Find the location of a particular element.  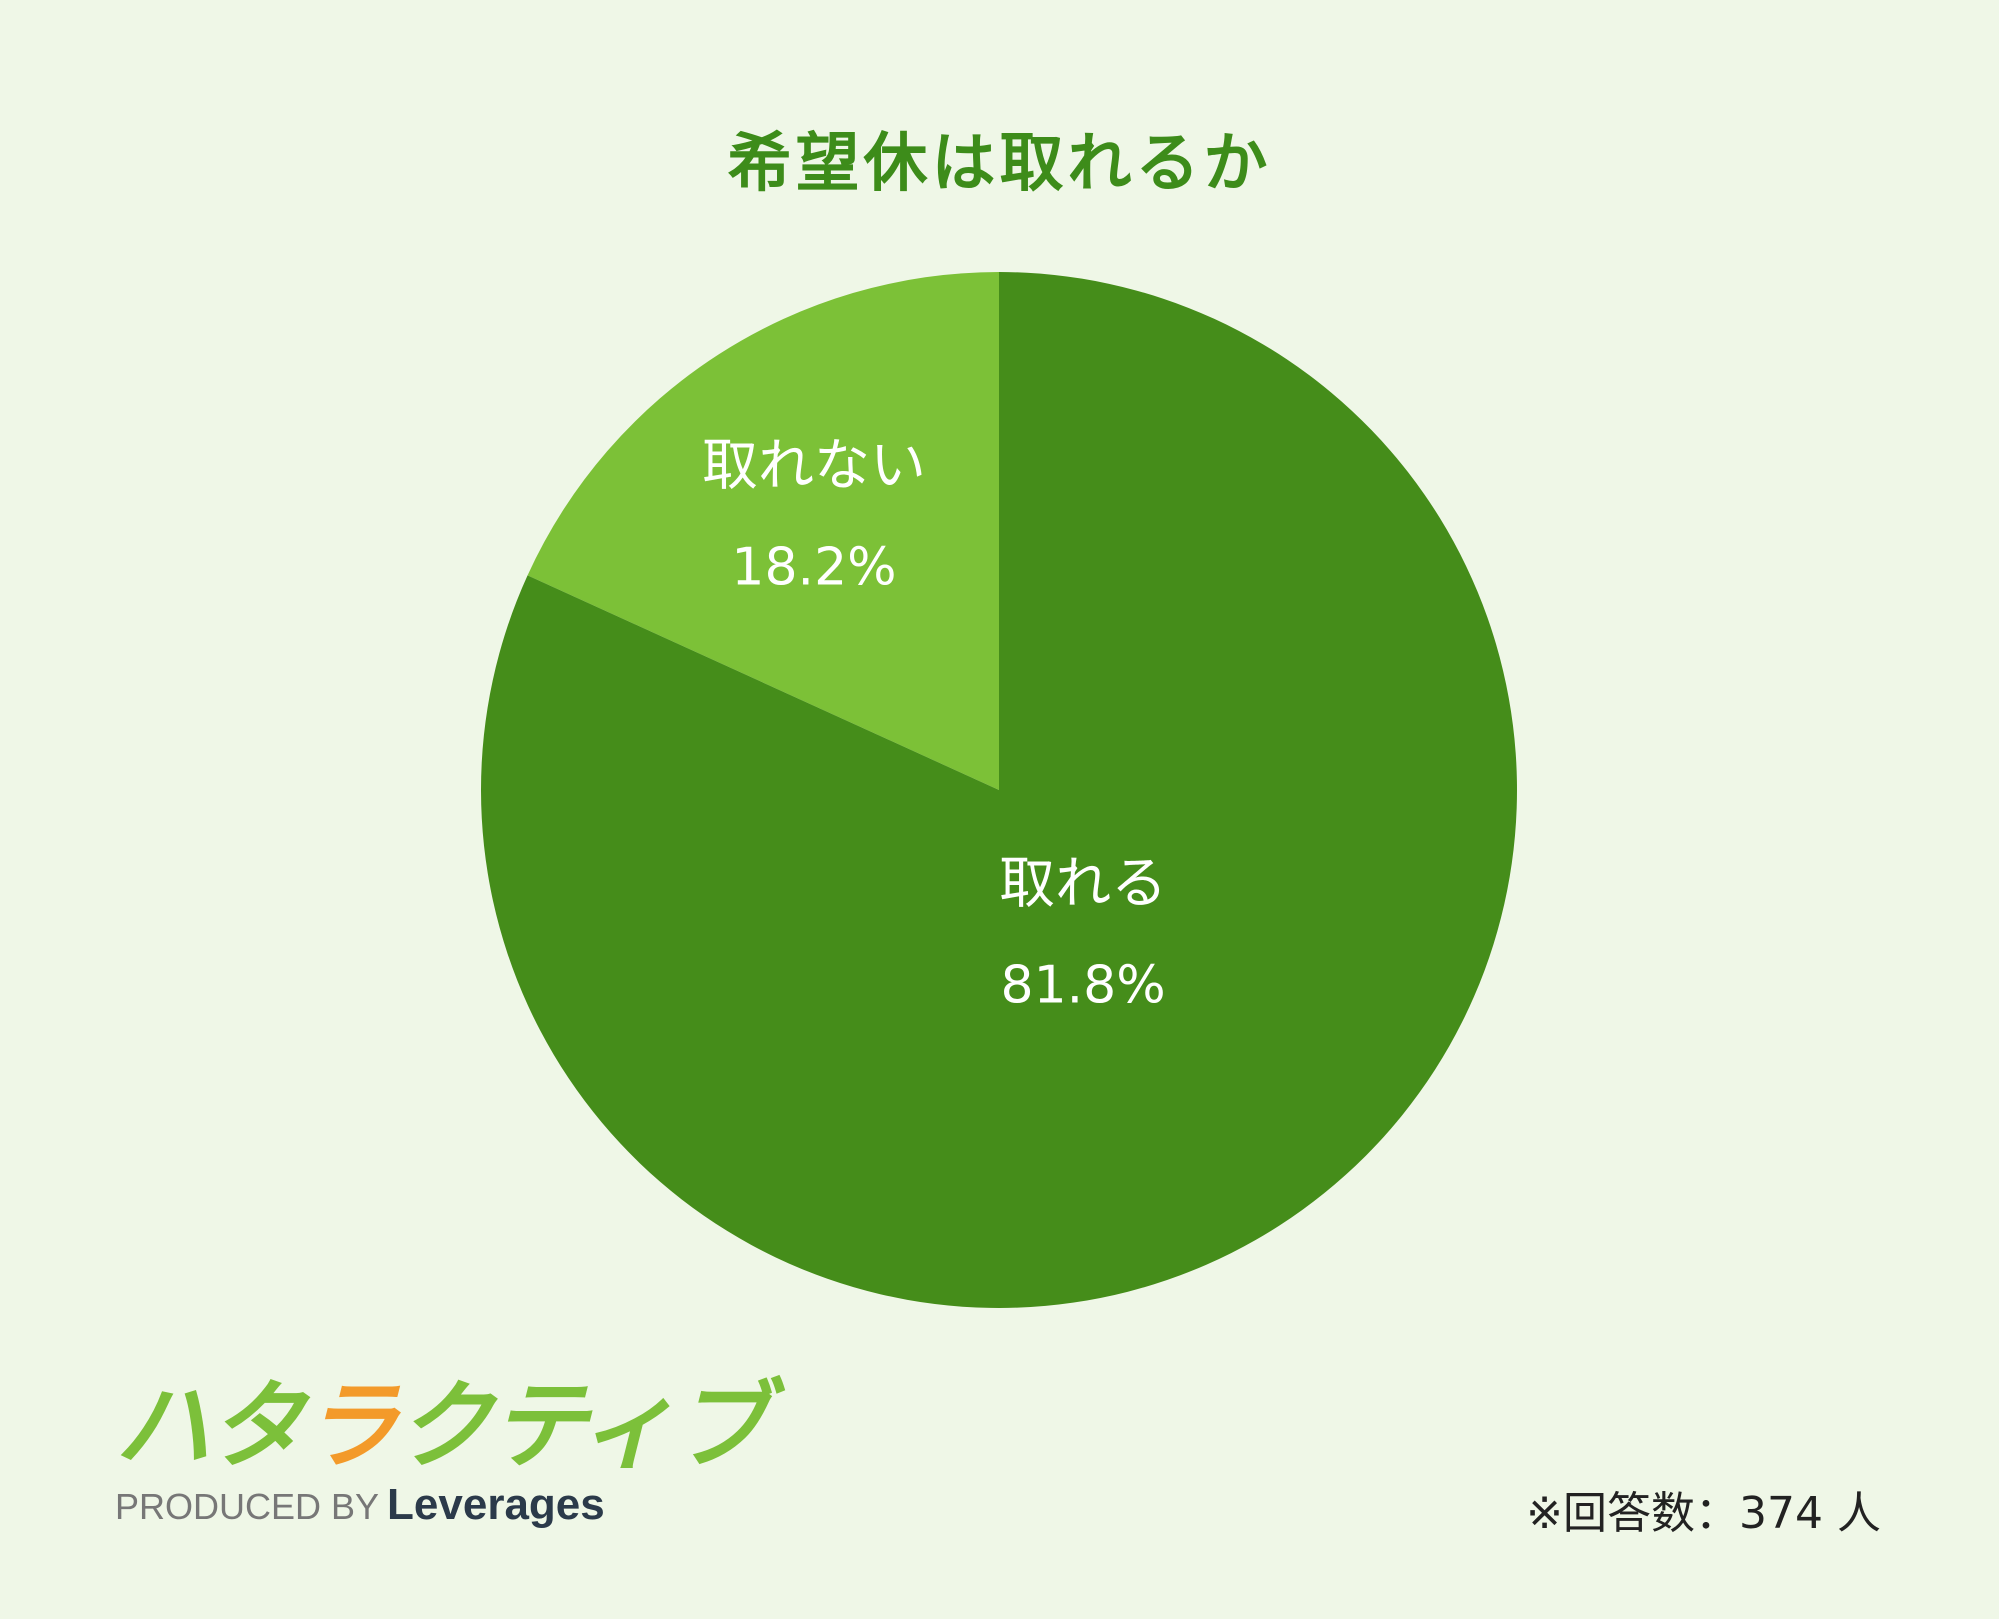

logo-subtitle: PRODUCED BY Leverages is located at coordinates (375, 1505).